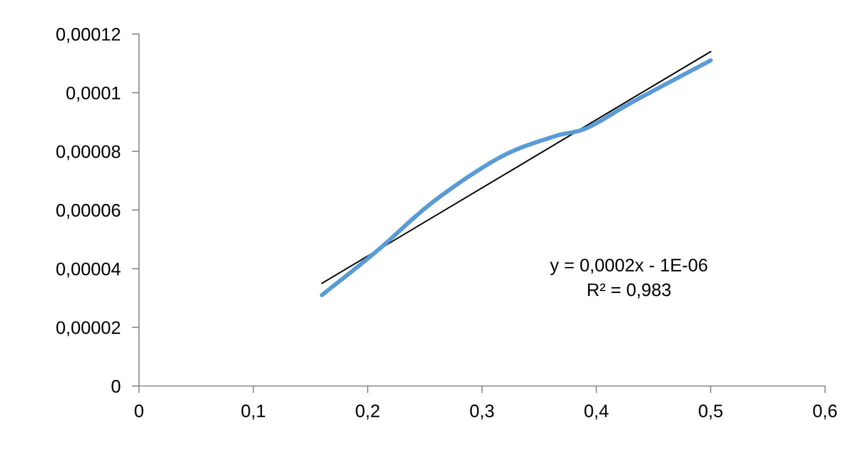 This screenshot has width=864, height=450. I want to click on x-tick-label: 0,6, so click(825, 412).